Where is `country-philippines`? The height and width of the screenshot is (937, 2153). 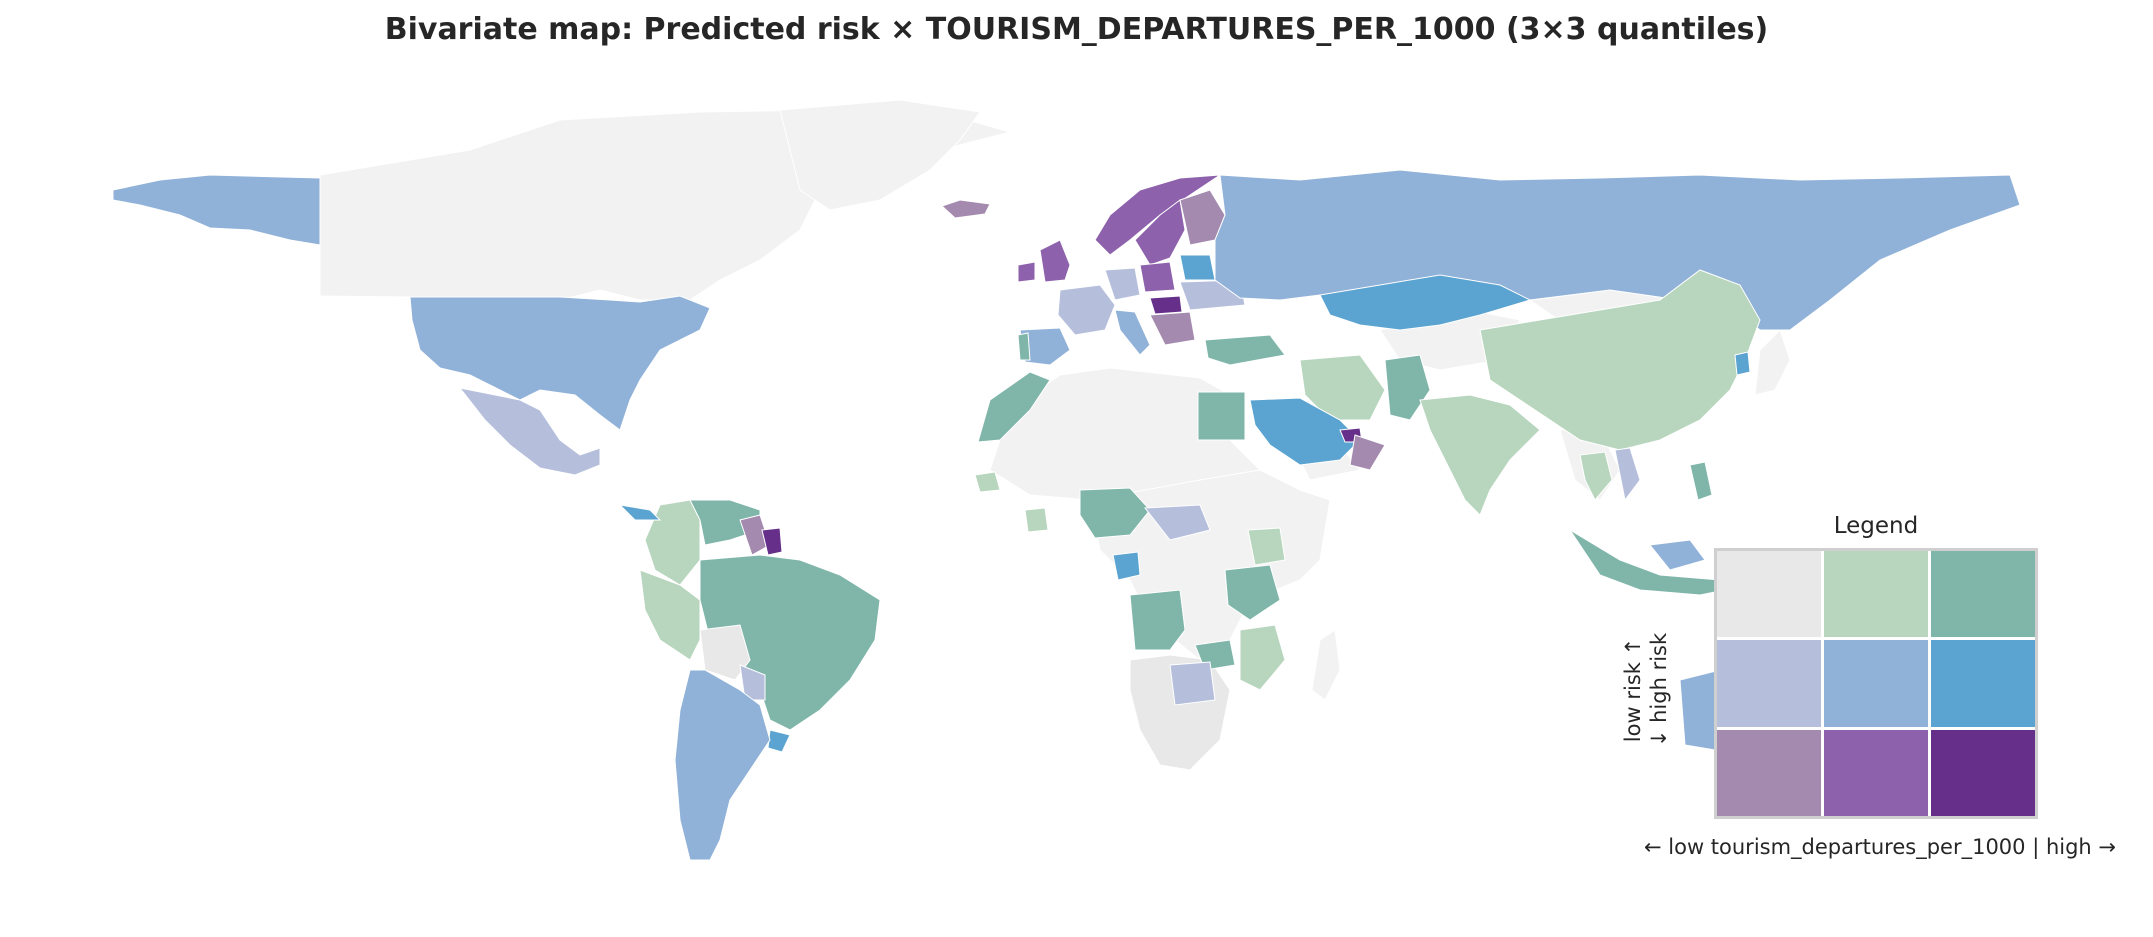 country-philippines is located at coordinates (1701, 481).